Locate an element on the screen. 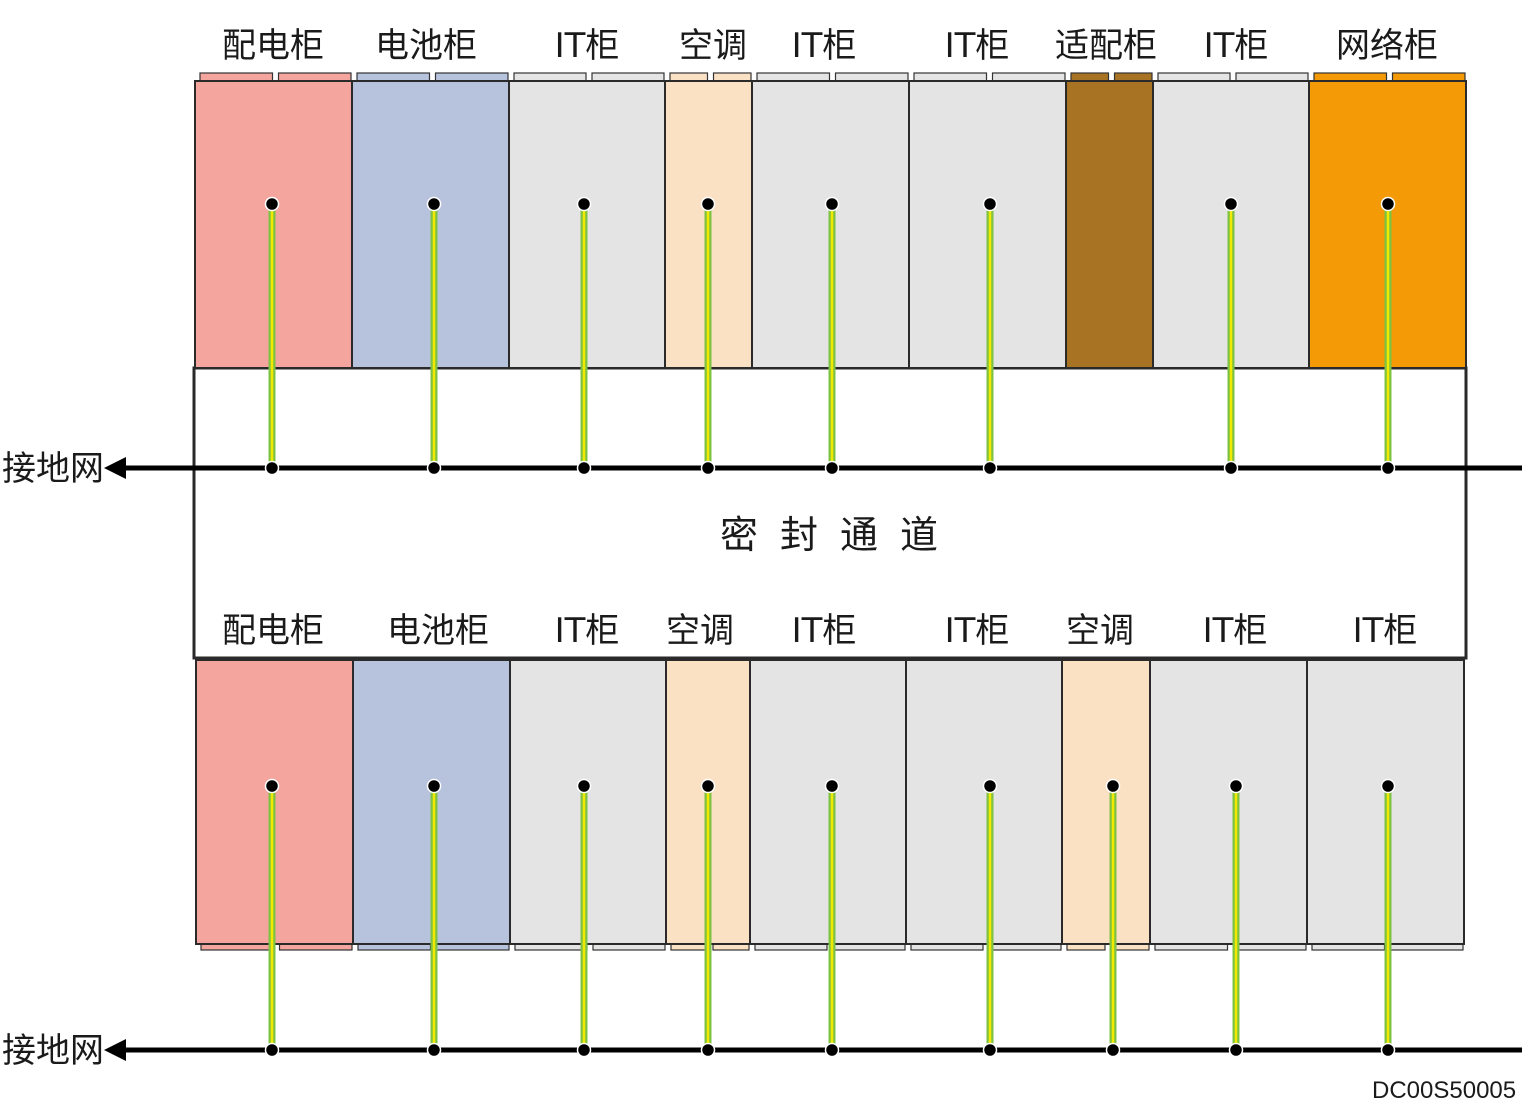  bottom-cabinet-1: 配电柜 is located at coordinates (274, 781).